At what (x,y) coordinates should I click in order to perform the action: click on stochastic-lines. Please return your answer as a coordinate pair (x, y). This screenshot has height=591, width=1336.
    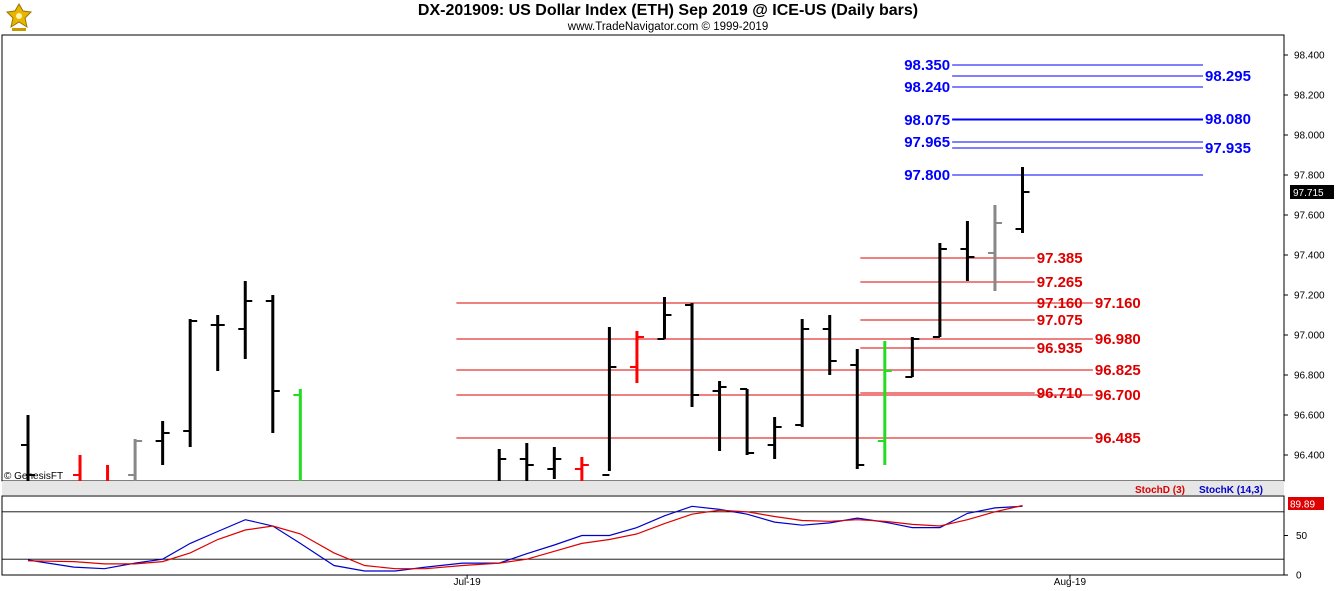
    Looking at the image, I should click on (525, 538).